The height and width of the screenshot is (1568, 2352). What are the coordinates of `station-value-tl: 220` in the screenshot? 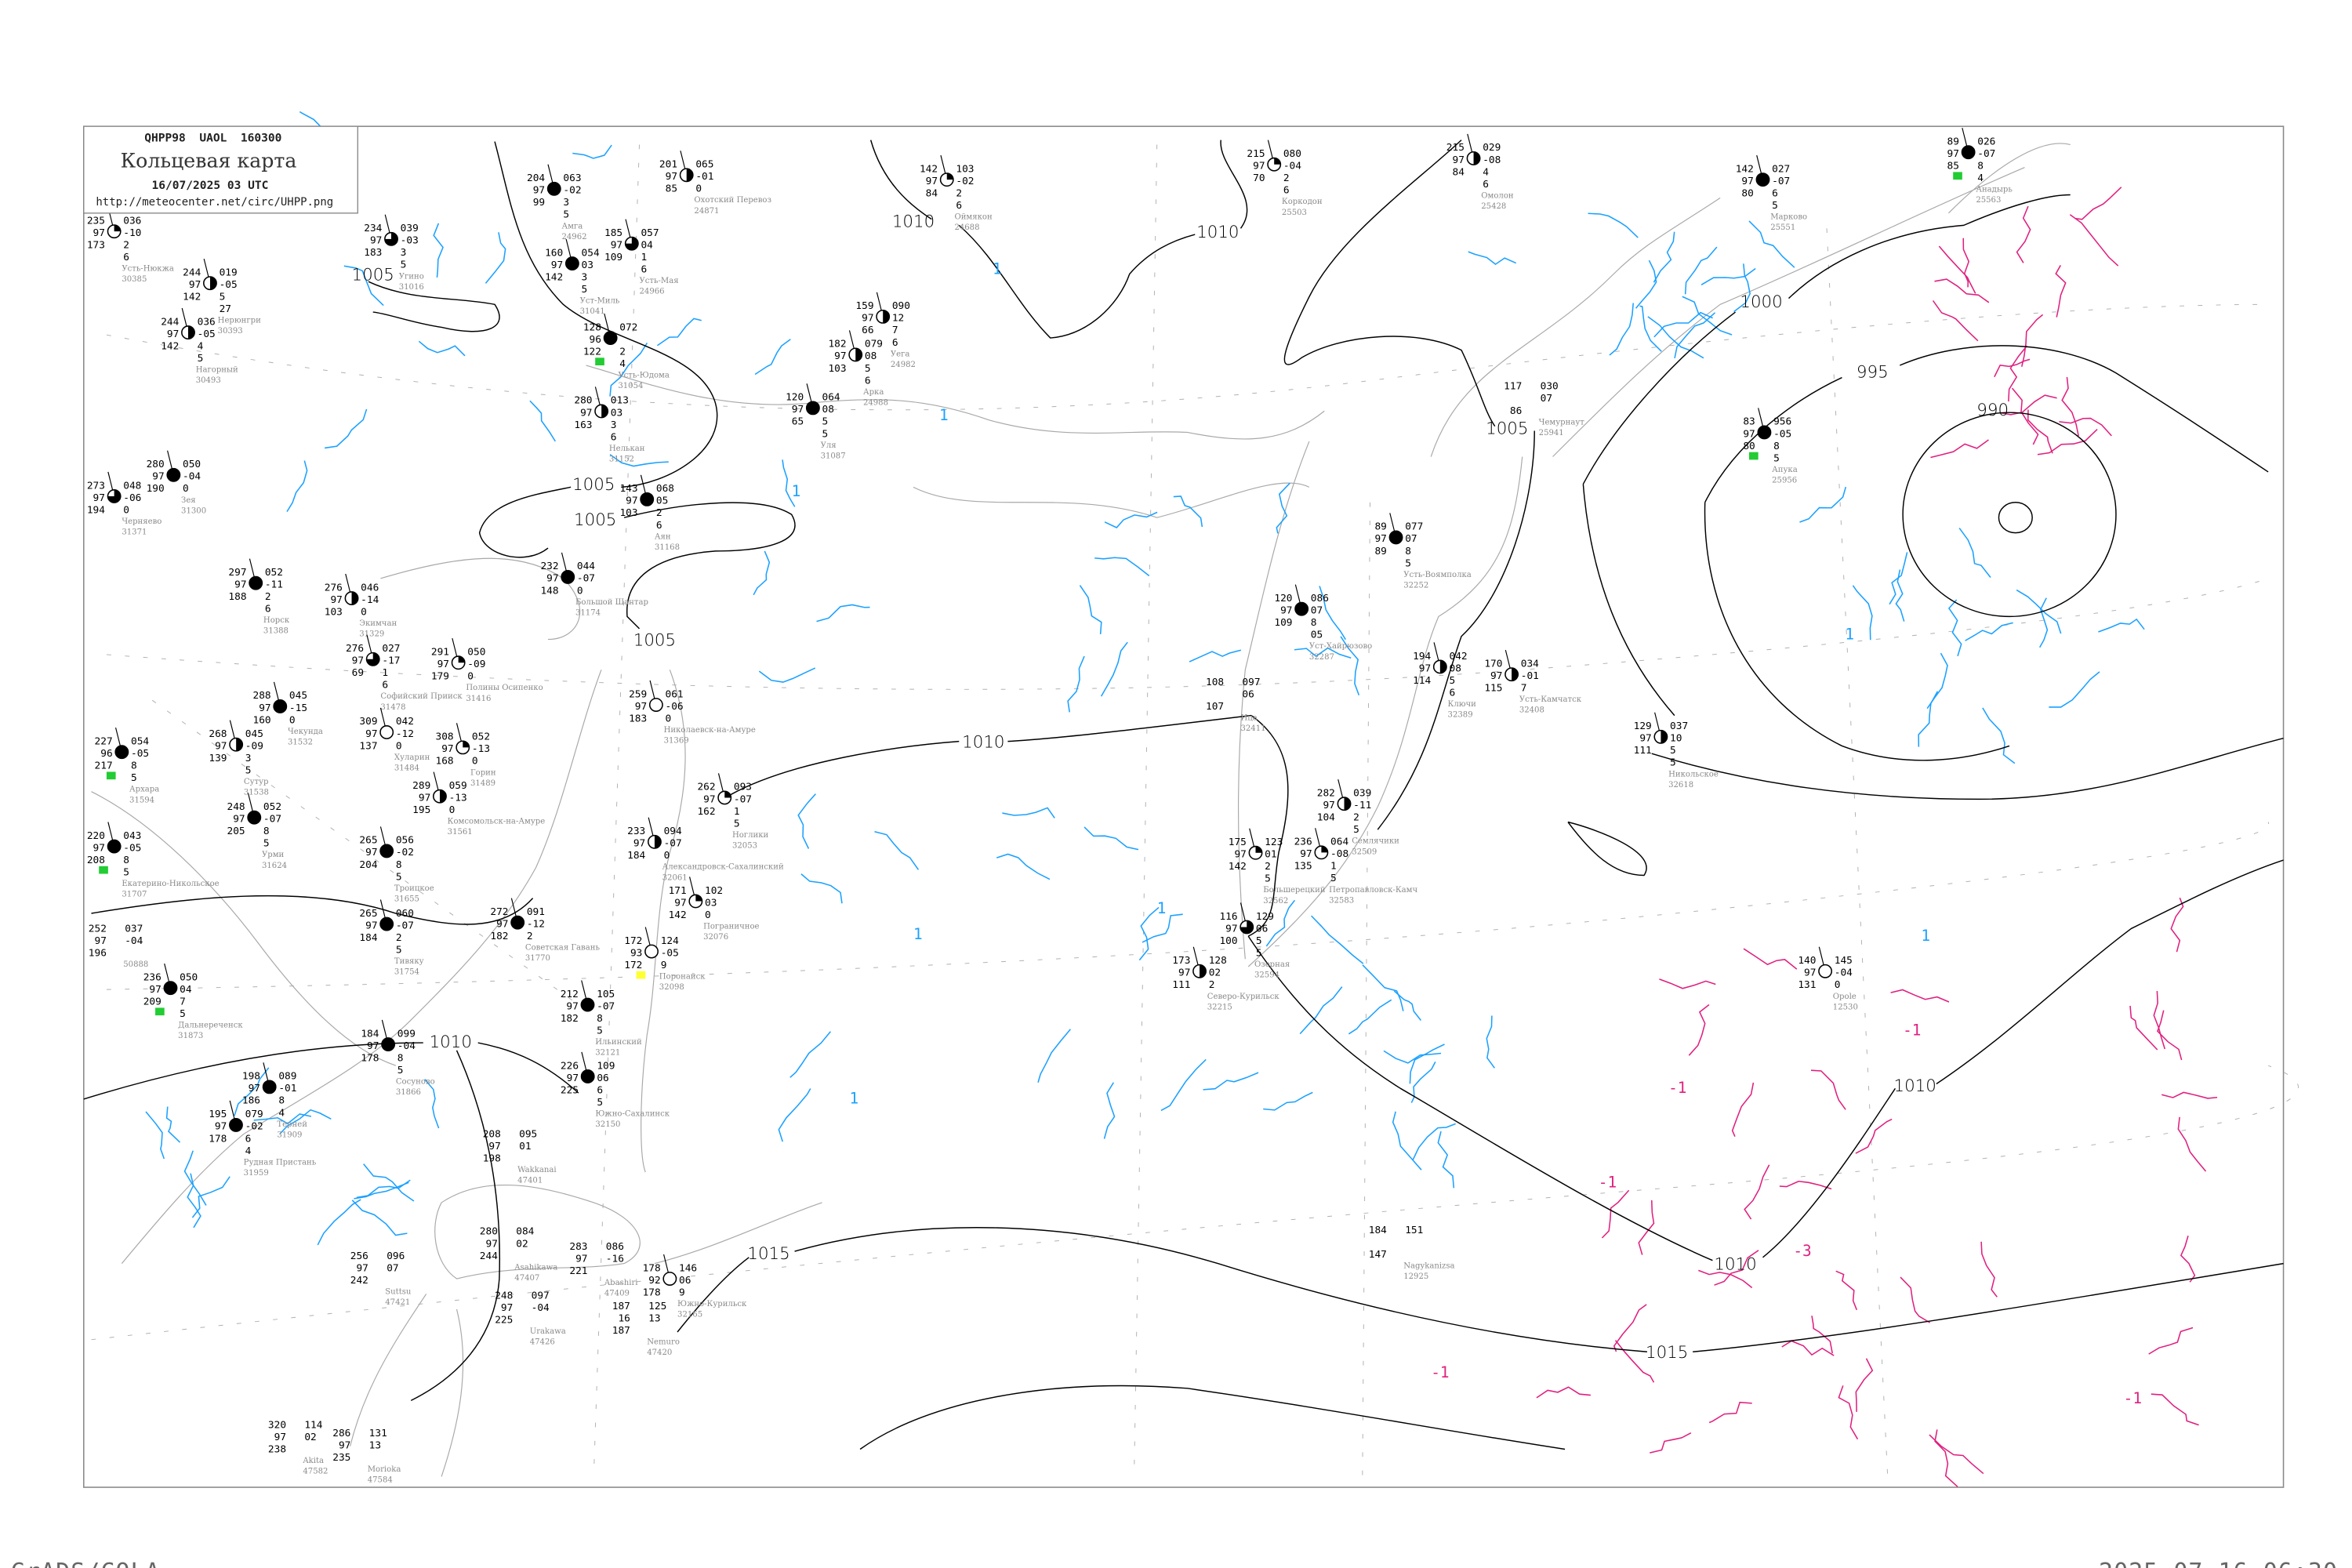 It's located at (96, 836).